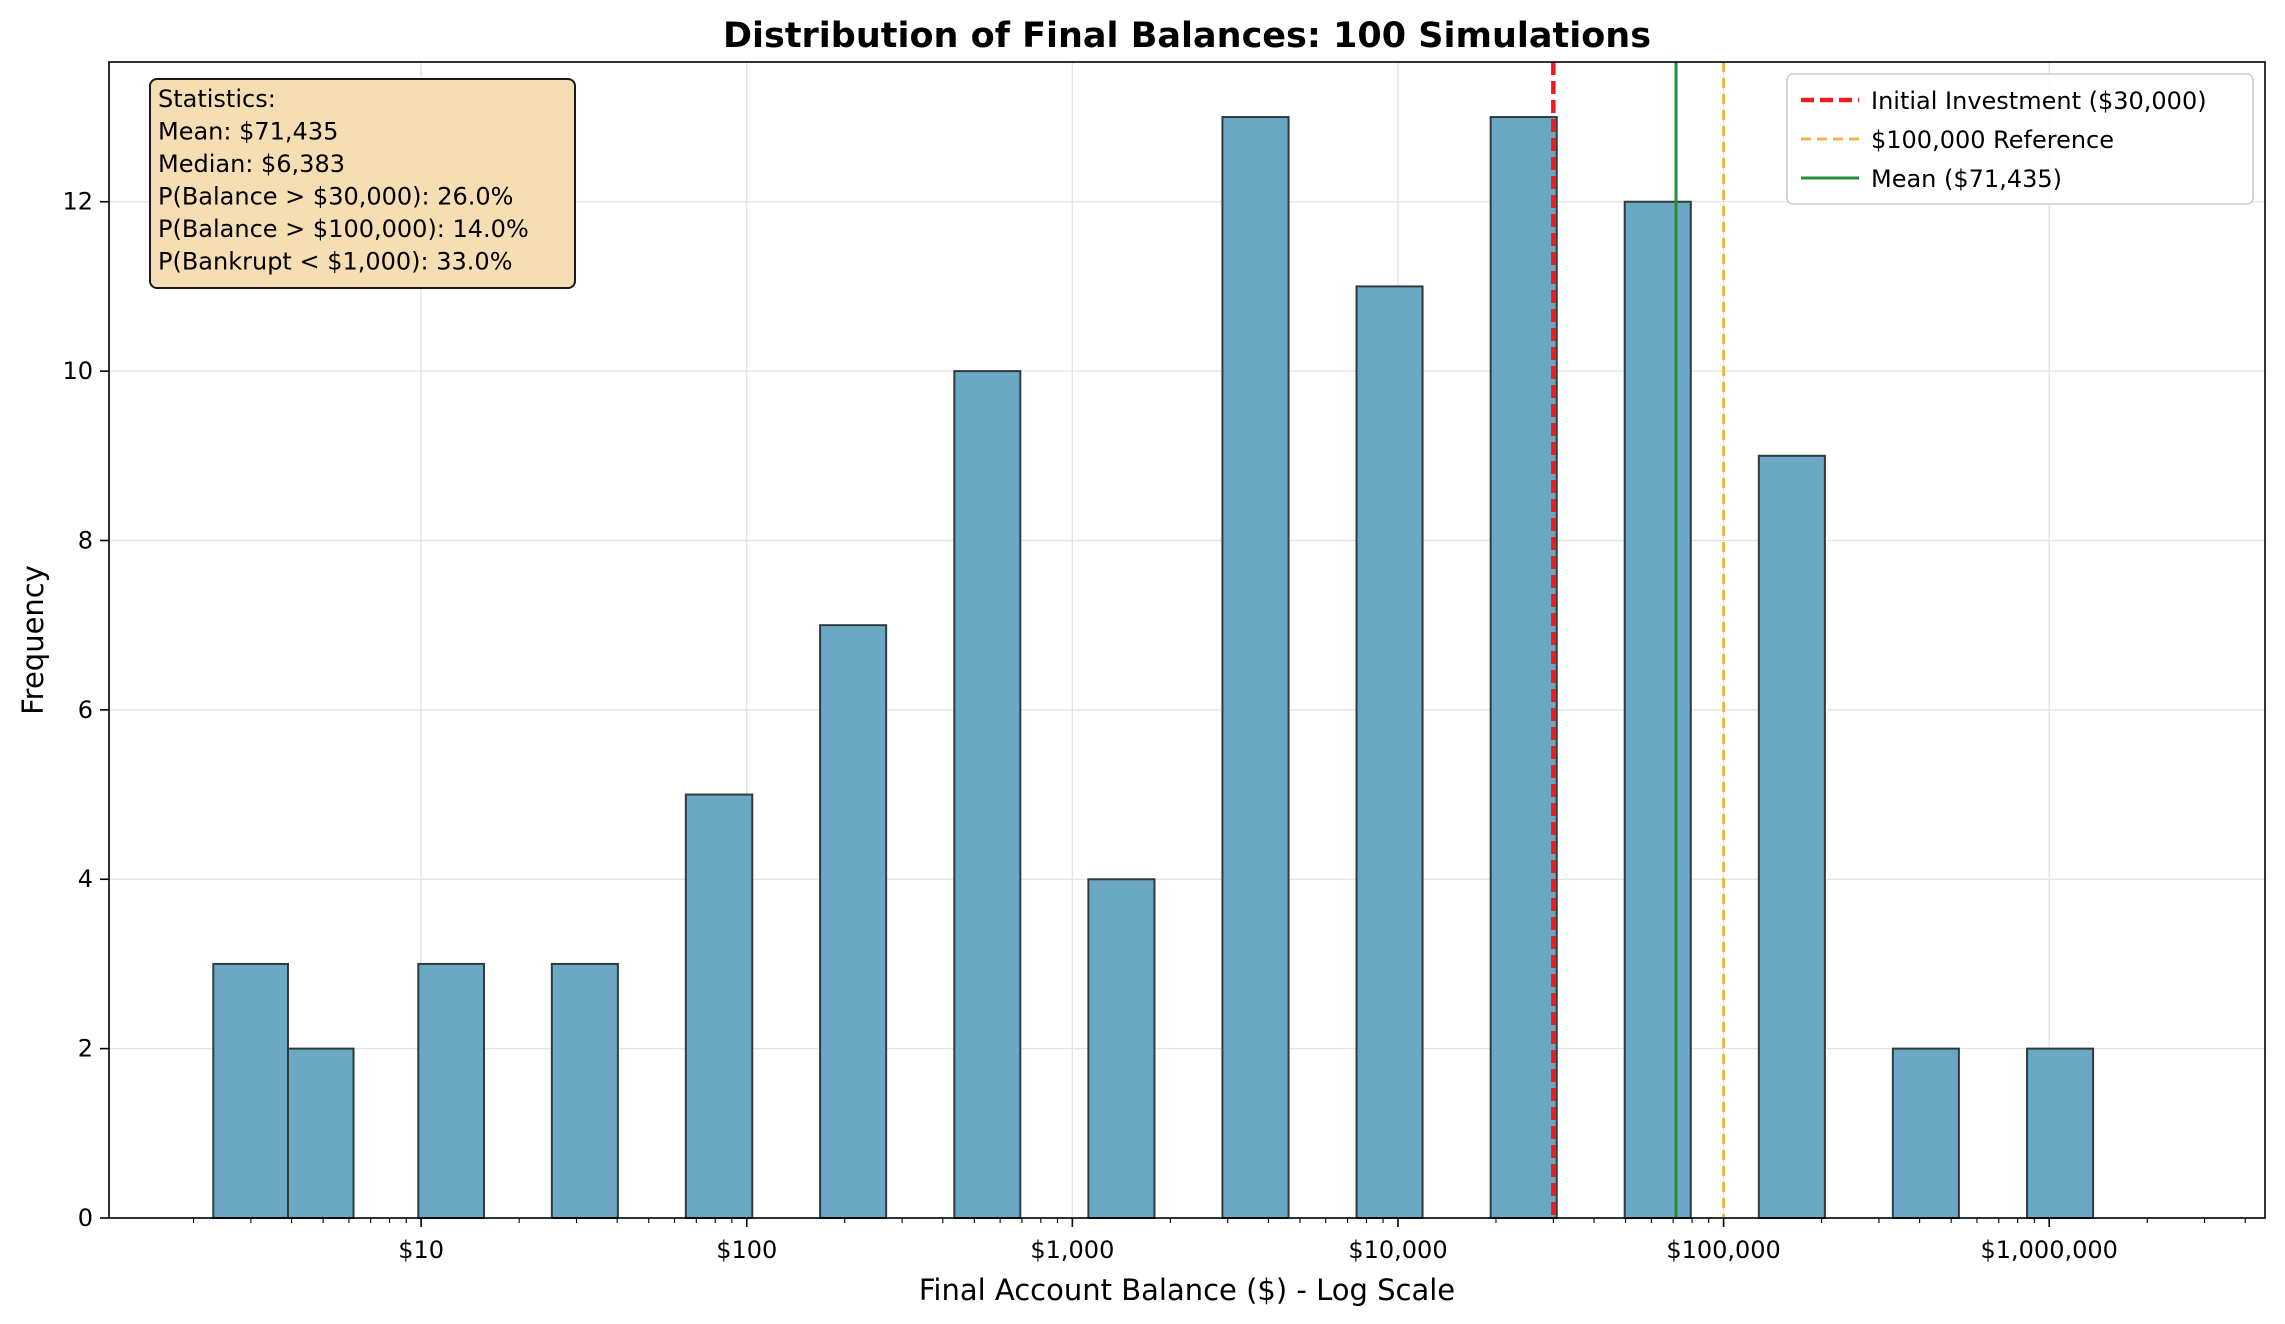  I want to click on legend-frame, so click(2020, 139).